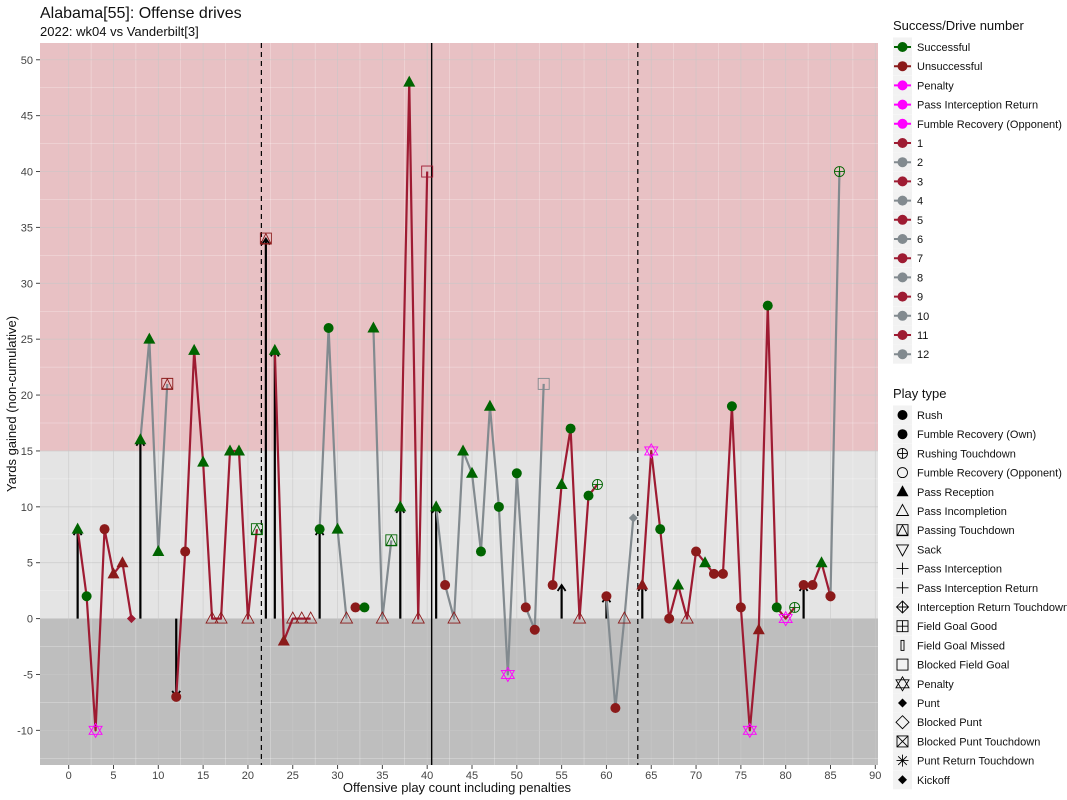  I want to click on legend-playtype-label: Field Goal Missed, so click(961, 646).